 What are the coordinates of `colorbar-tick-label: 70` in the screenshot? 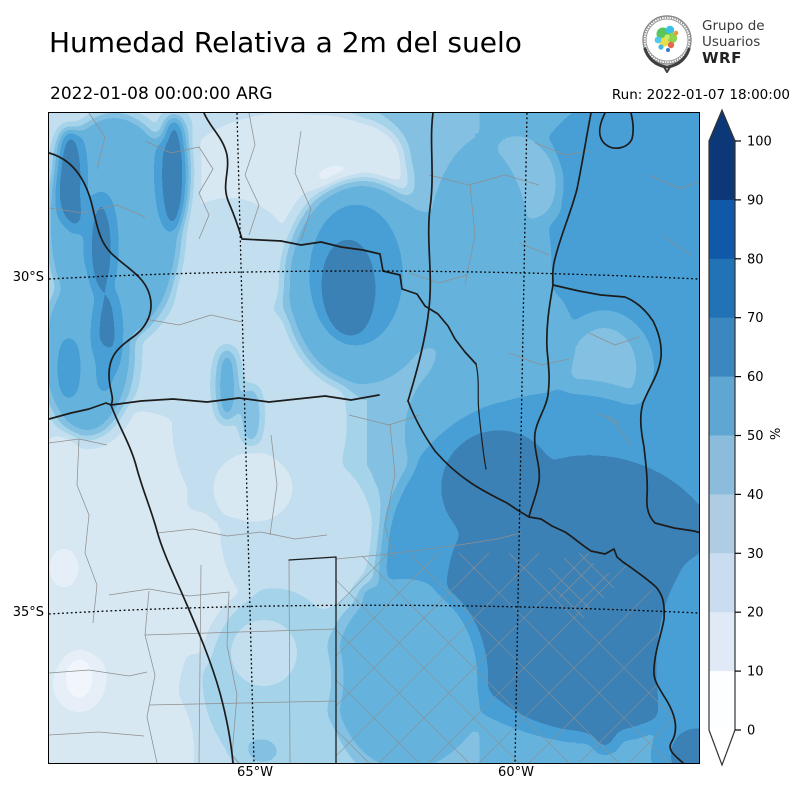 It's located at (755, 318).